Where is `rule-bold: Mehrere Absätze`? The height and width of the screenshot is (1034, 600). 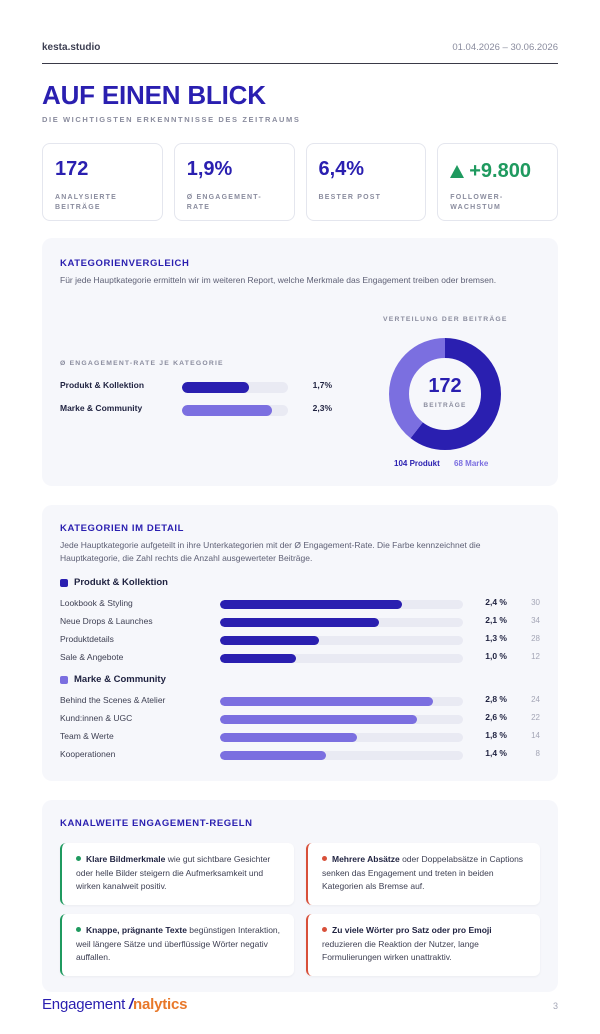 rule-bold: Mehrere Absätze is located at coordinates (366, 859).